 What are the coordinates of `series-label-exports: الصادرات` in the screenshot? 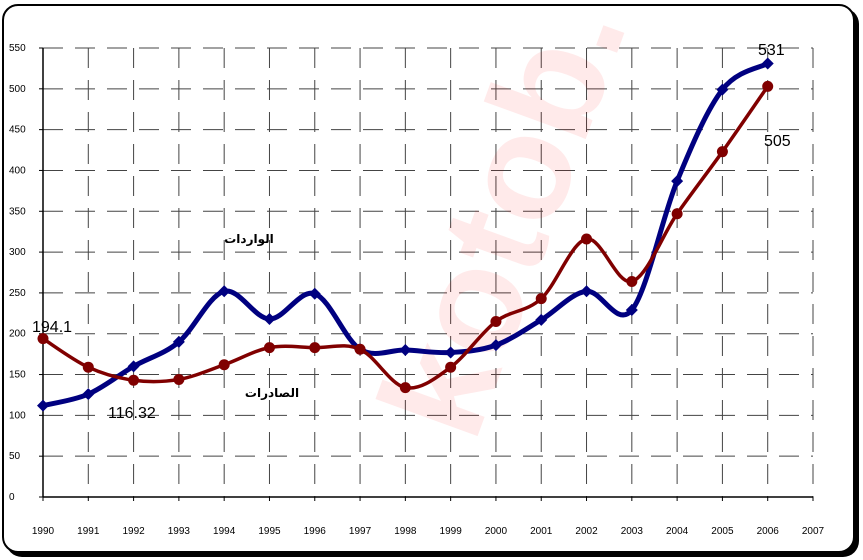 It's located at (272, 393).